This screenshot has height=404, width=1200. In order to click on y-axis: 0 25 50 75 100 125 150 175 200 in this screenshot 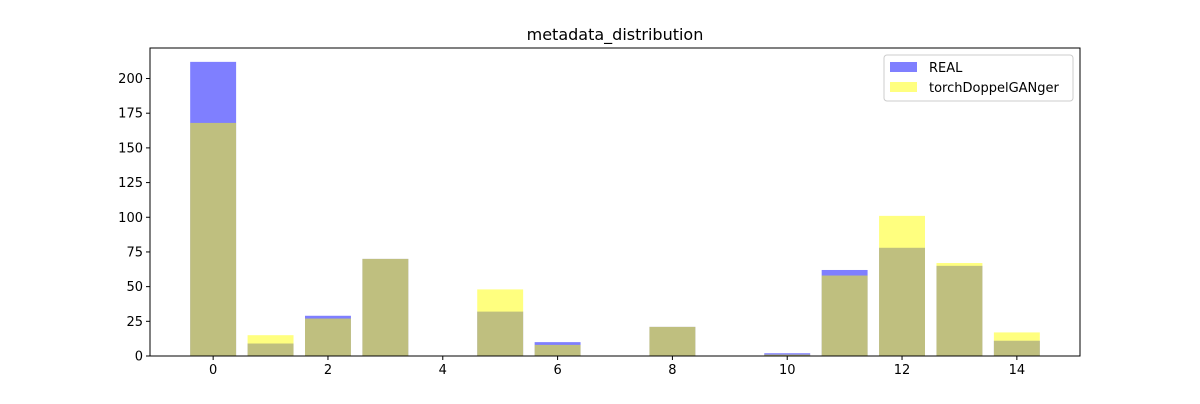, I will do `click(134, 218)`.